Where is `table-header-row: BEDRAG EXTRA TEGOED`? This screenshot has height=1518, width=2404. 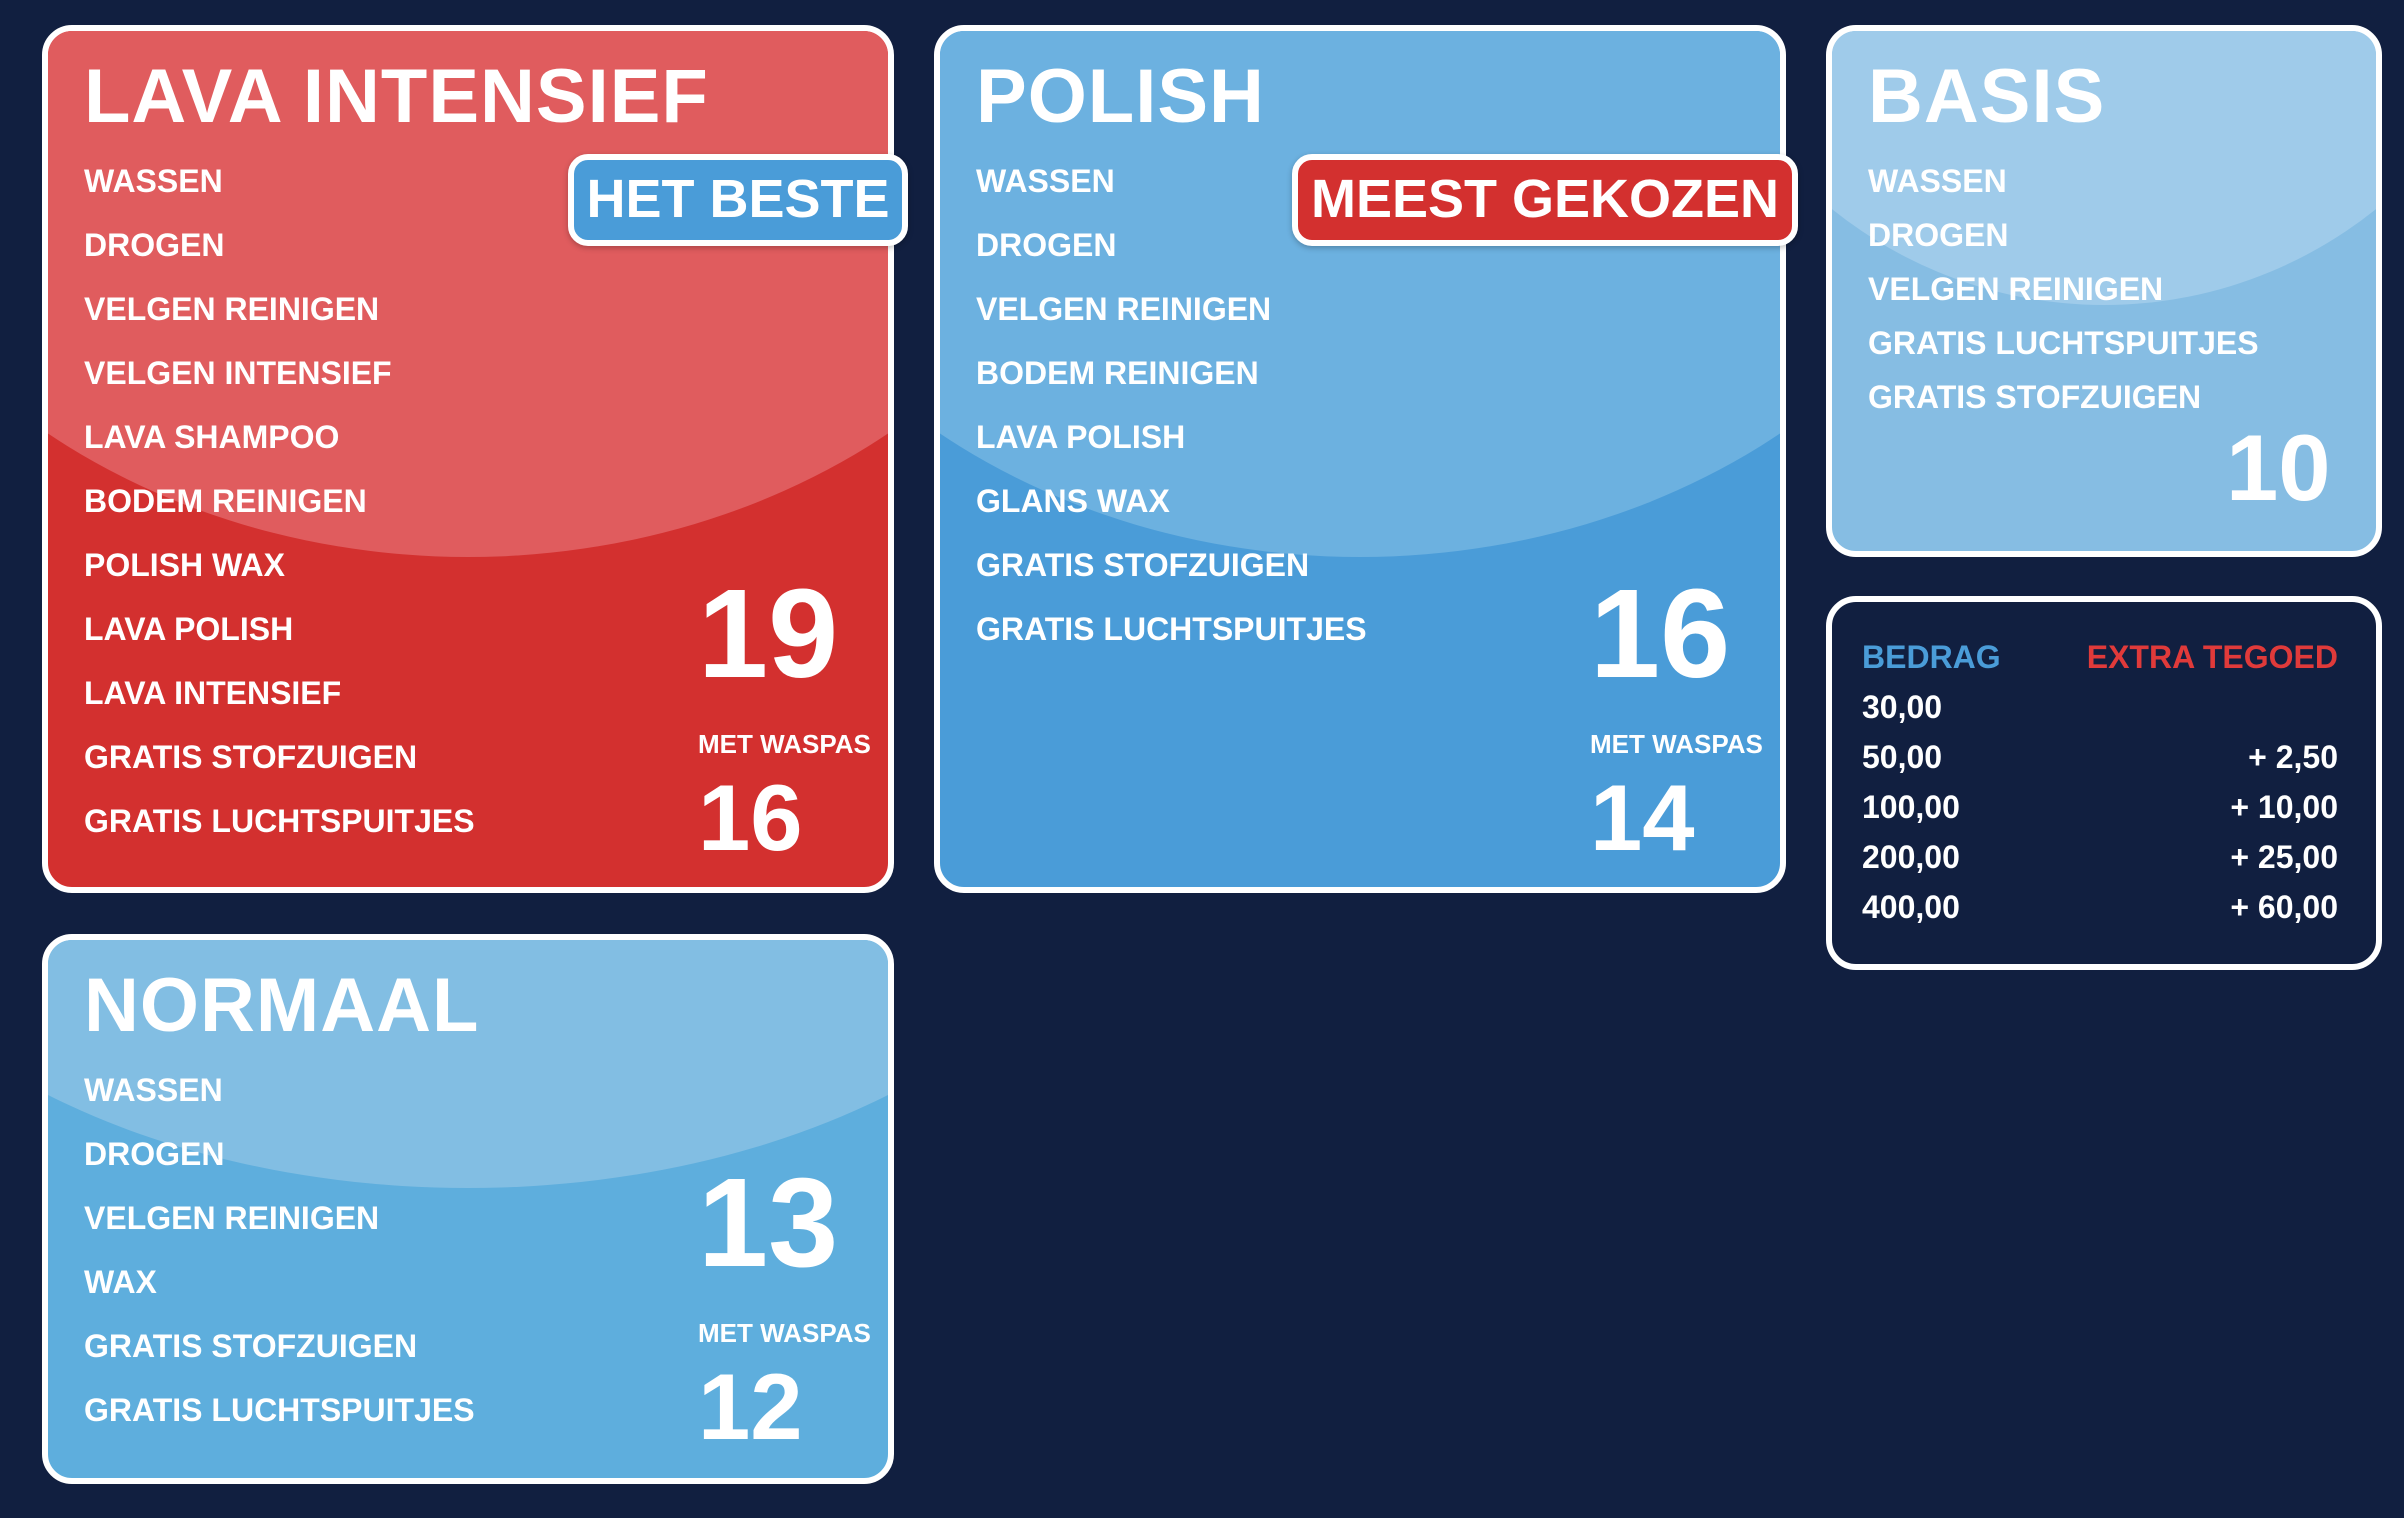
table-header-row: BEDRAG EXTRA TEGOED is located at coordinates (2100, 657).